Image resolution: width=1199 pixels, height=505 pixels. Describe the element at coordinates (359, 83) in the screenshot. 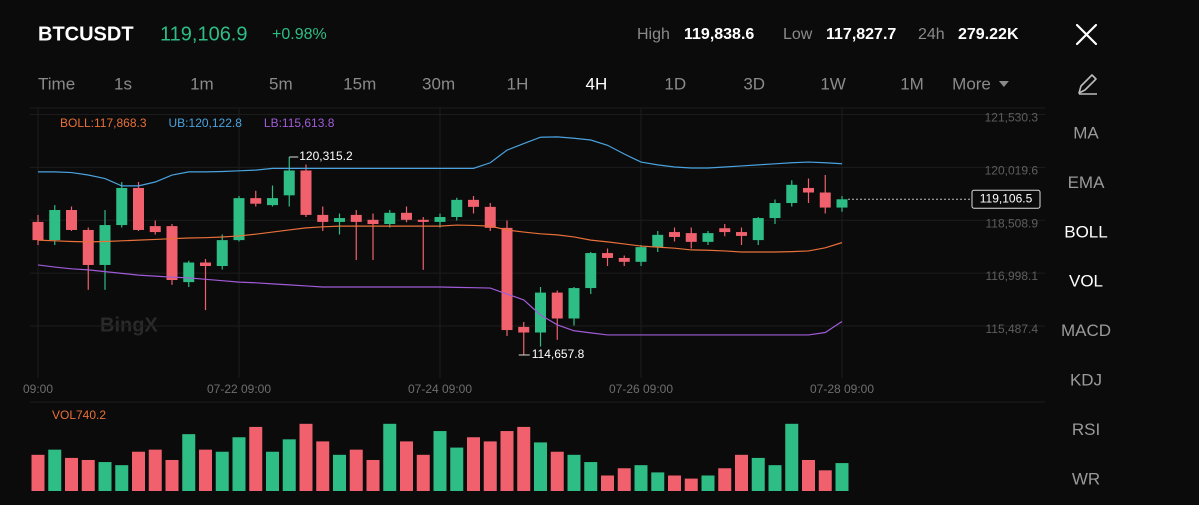

I see `timeframe-tab: 15m` at that location.